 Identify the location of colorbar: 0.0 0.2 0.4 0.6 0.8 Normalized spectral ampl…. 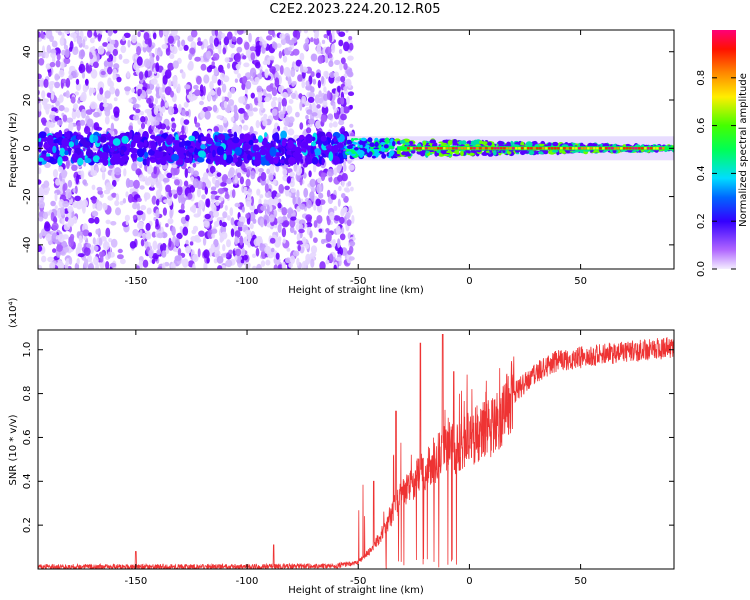
(722, 153).